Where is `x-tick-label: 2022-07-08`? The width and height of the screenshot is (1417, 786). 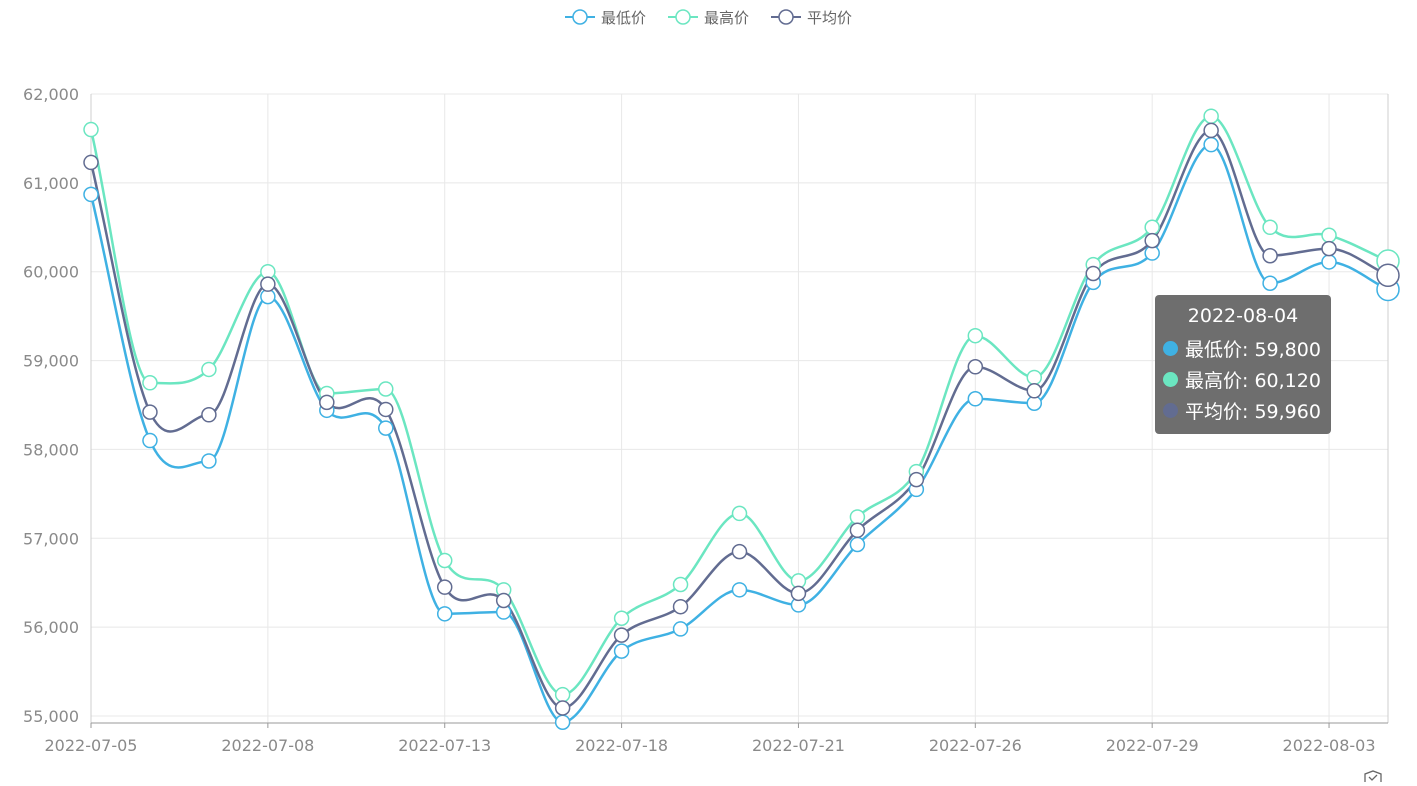 x-tick-label: 2022-07-08 is located at coordinates (267, 745).